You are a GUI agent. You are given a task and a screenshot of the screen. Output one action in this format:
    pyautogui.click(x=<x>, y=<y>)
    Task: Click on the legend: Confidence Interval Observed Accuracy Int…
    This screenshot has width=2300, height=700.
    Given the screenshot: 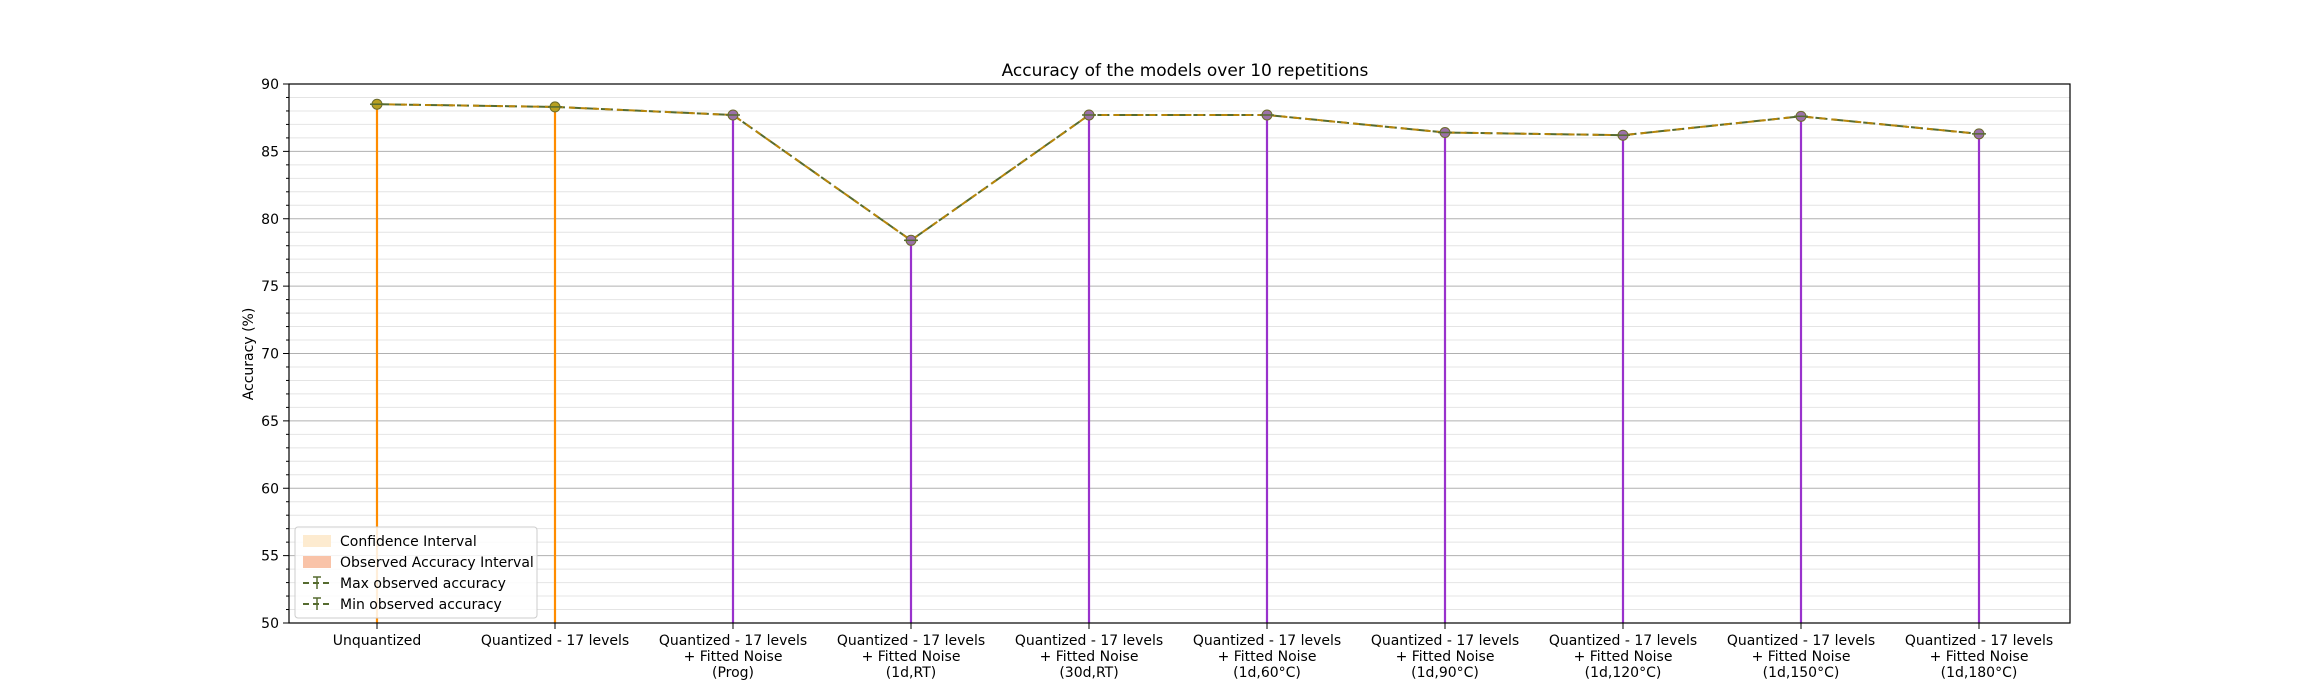 What is the action you would take?
    pyautogui.click(x=416, y=572)
    